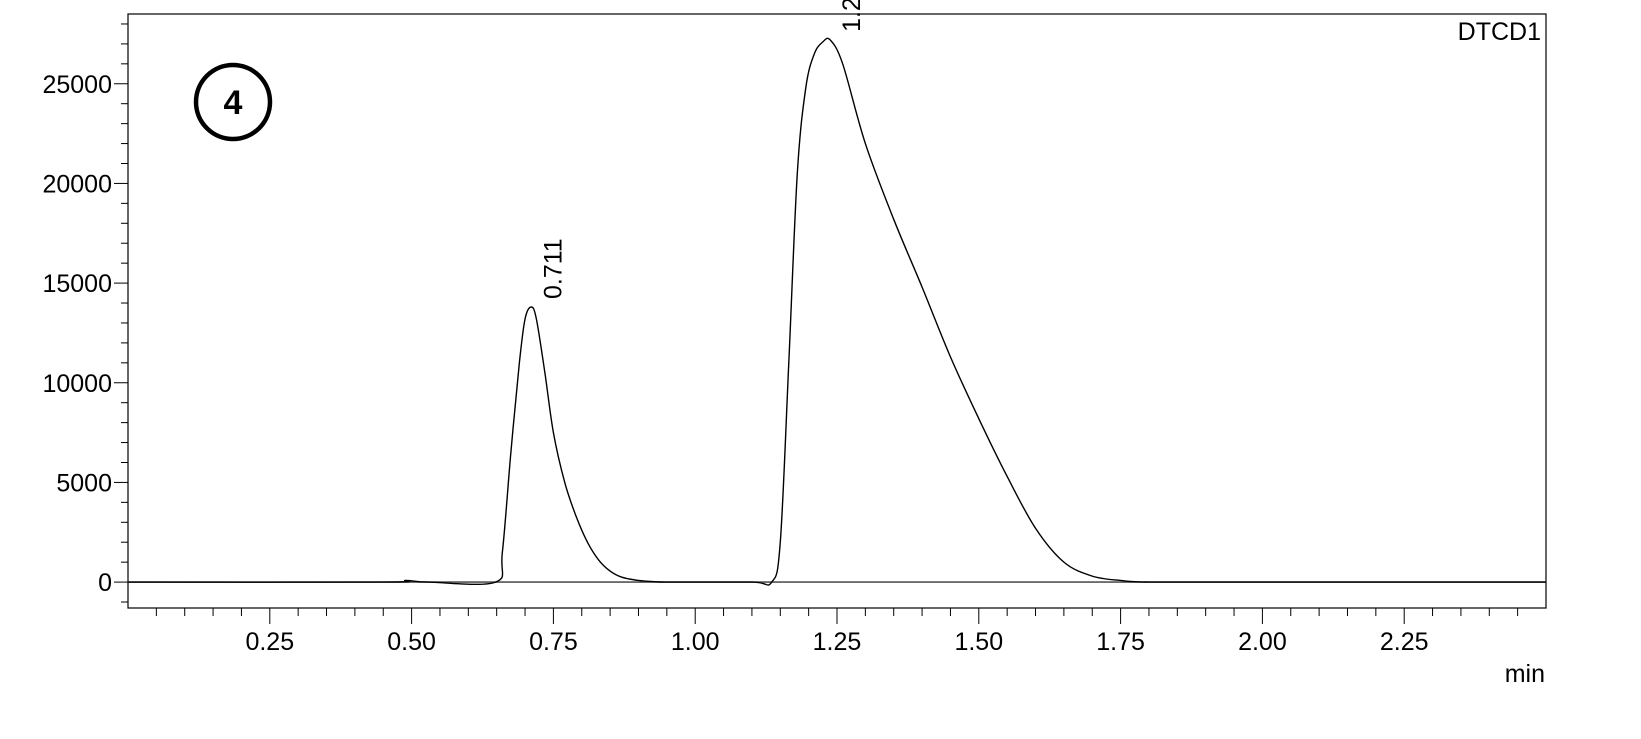 The image size is (1641, 739). Describe the element at coordinates (837, 642) in the screenshot. I see `x-tick-label: 1.25` at that location.